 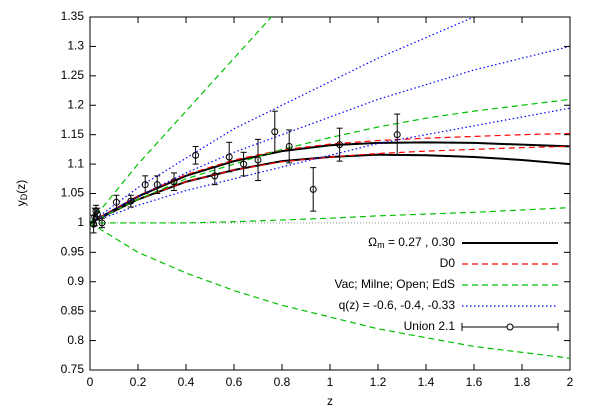 I want to click on y-tick-label: 1, so click(x=80, y=222).